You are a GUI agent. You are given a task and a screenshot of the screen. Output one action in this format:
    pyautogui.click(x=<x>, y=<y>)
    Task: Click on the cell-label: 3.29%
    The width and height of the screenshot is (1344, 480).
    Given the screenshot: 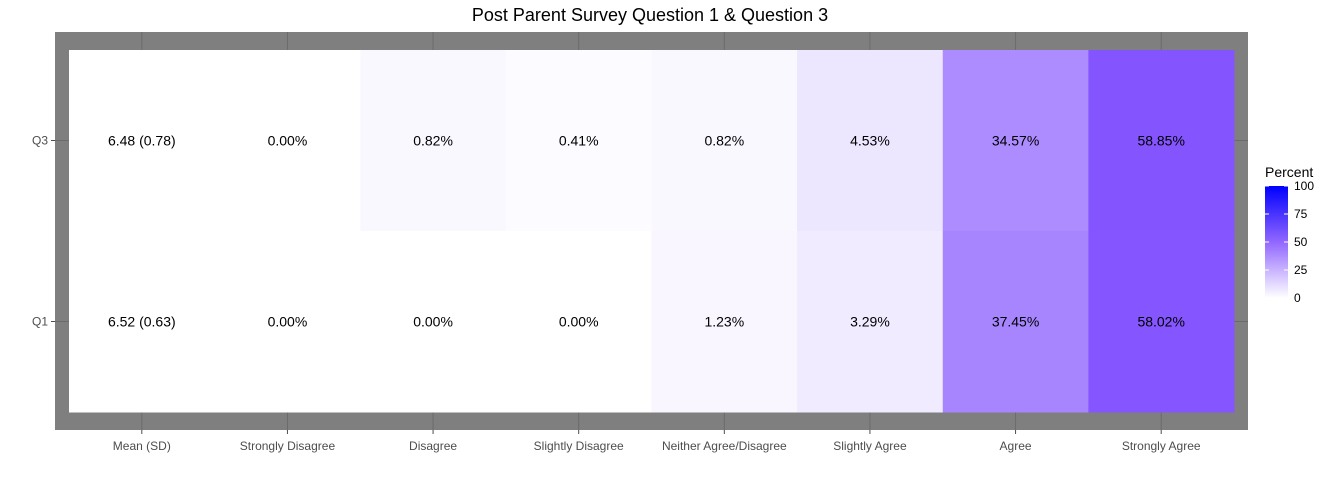 What is the action you would take?
    pyautogui.click(x=870, y=322)
    